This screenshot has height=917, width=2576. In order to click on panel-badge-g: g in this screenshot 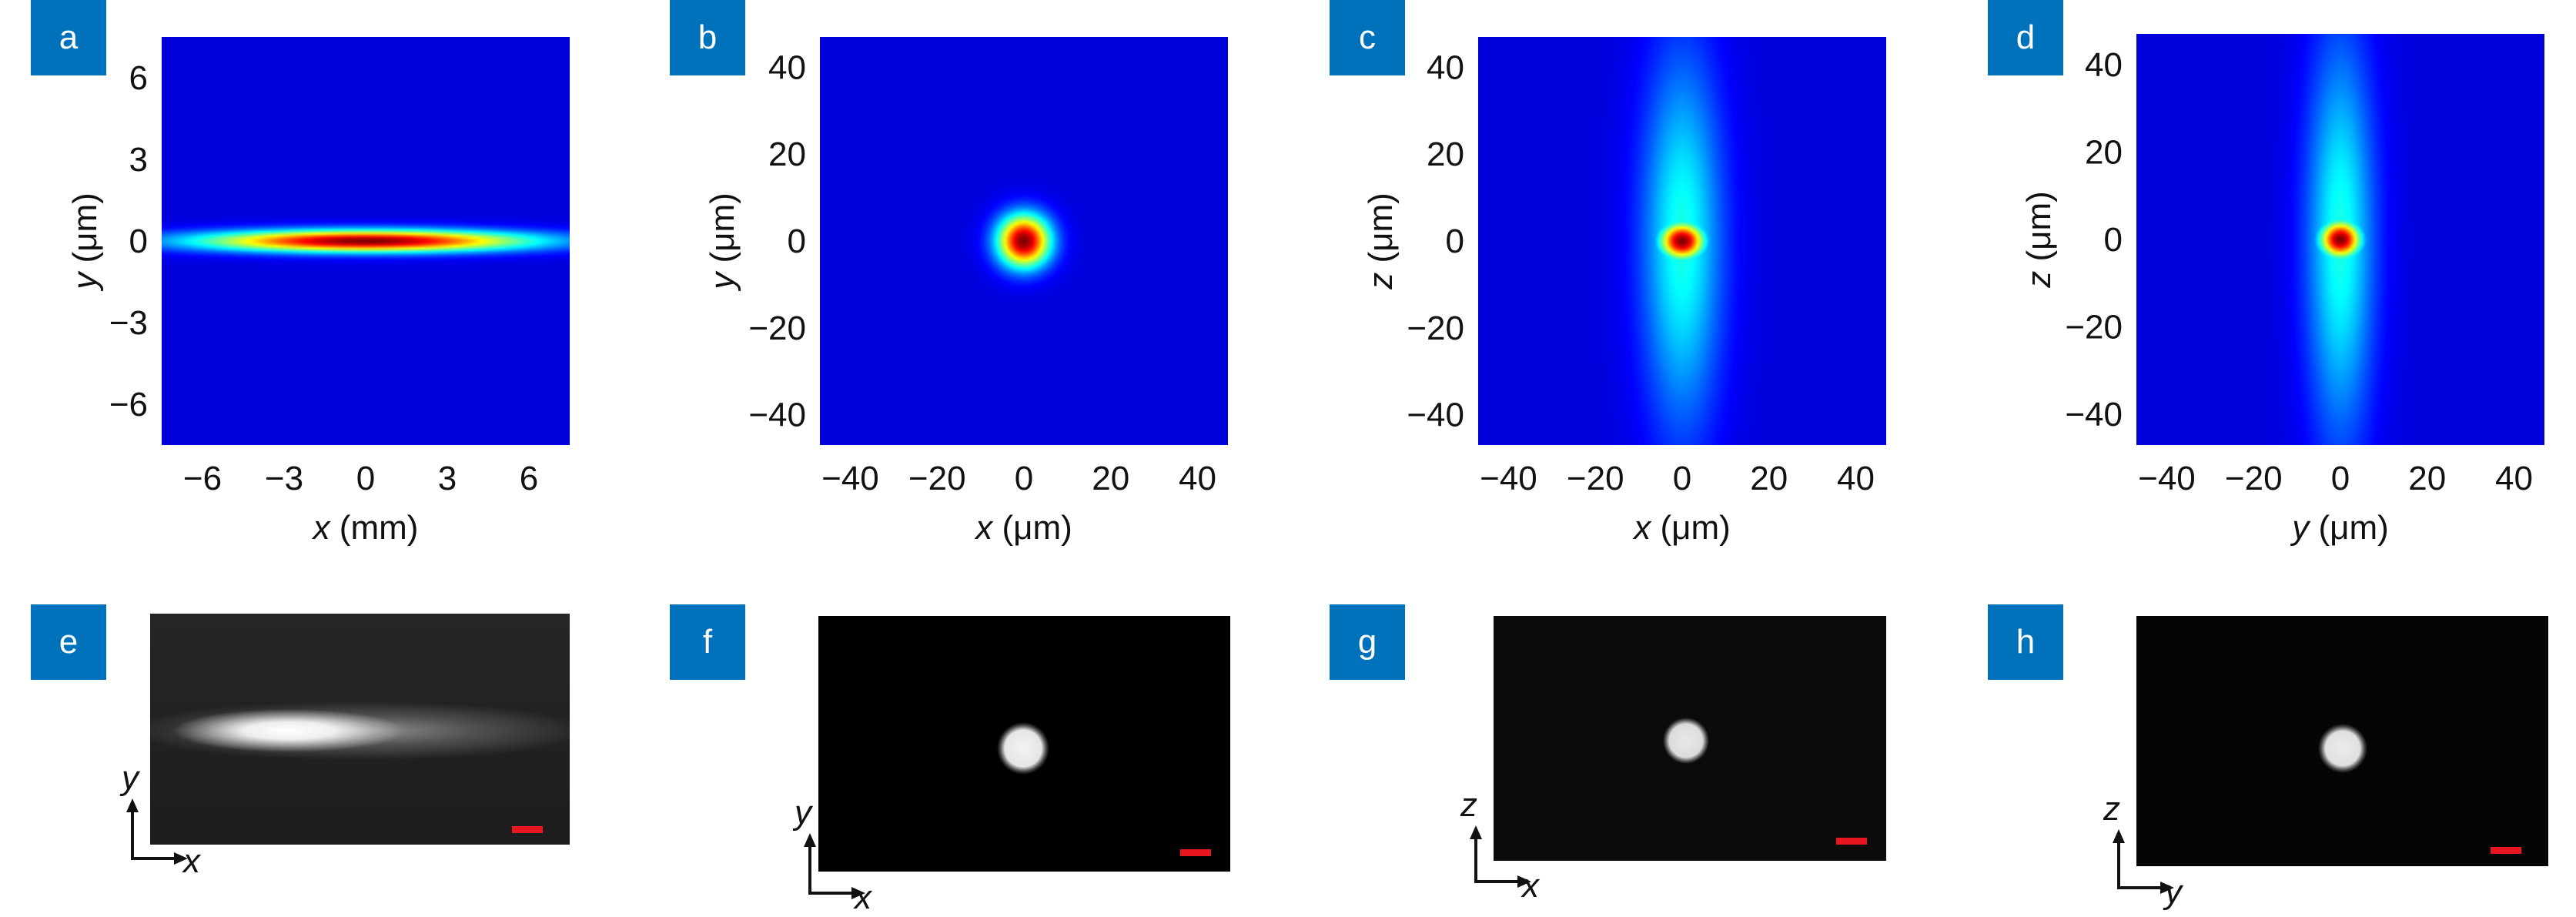, I will do `click(1368, 642)`.